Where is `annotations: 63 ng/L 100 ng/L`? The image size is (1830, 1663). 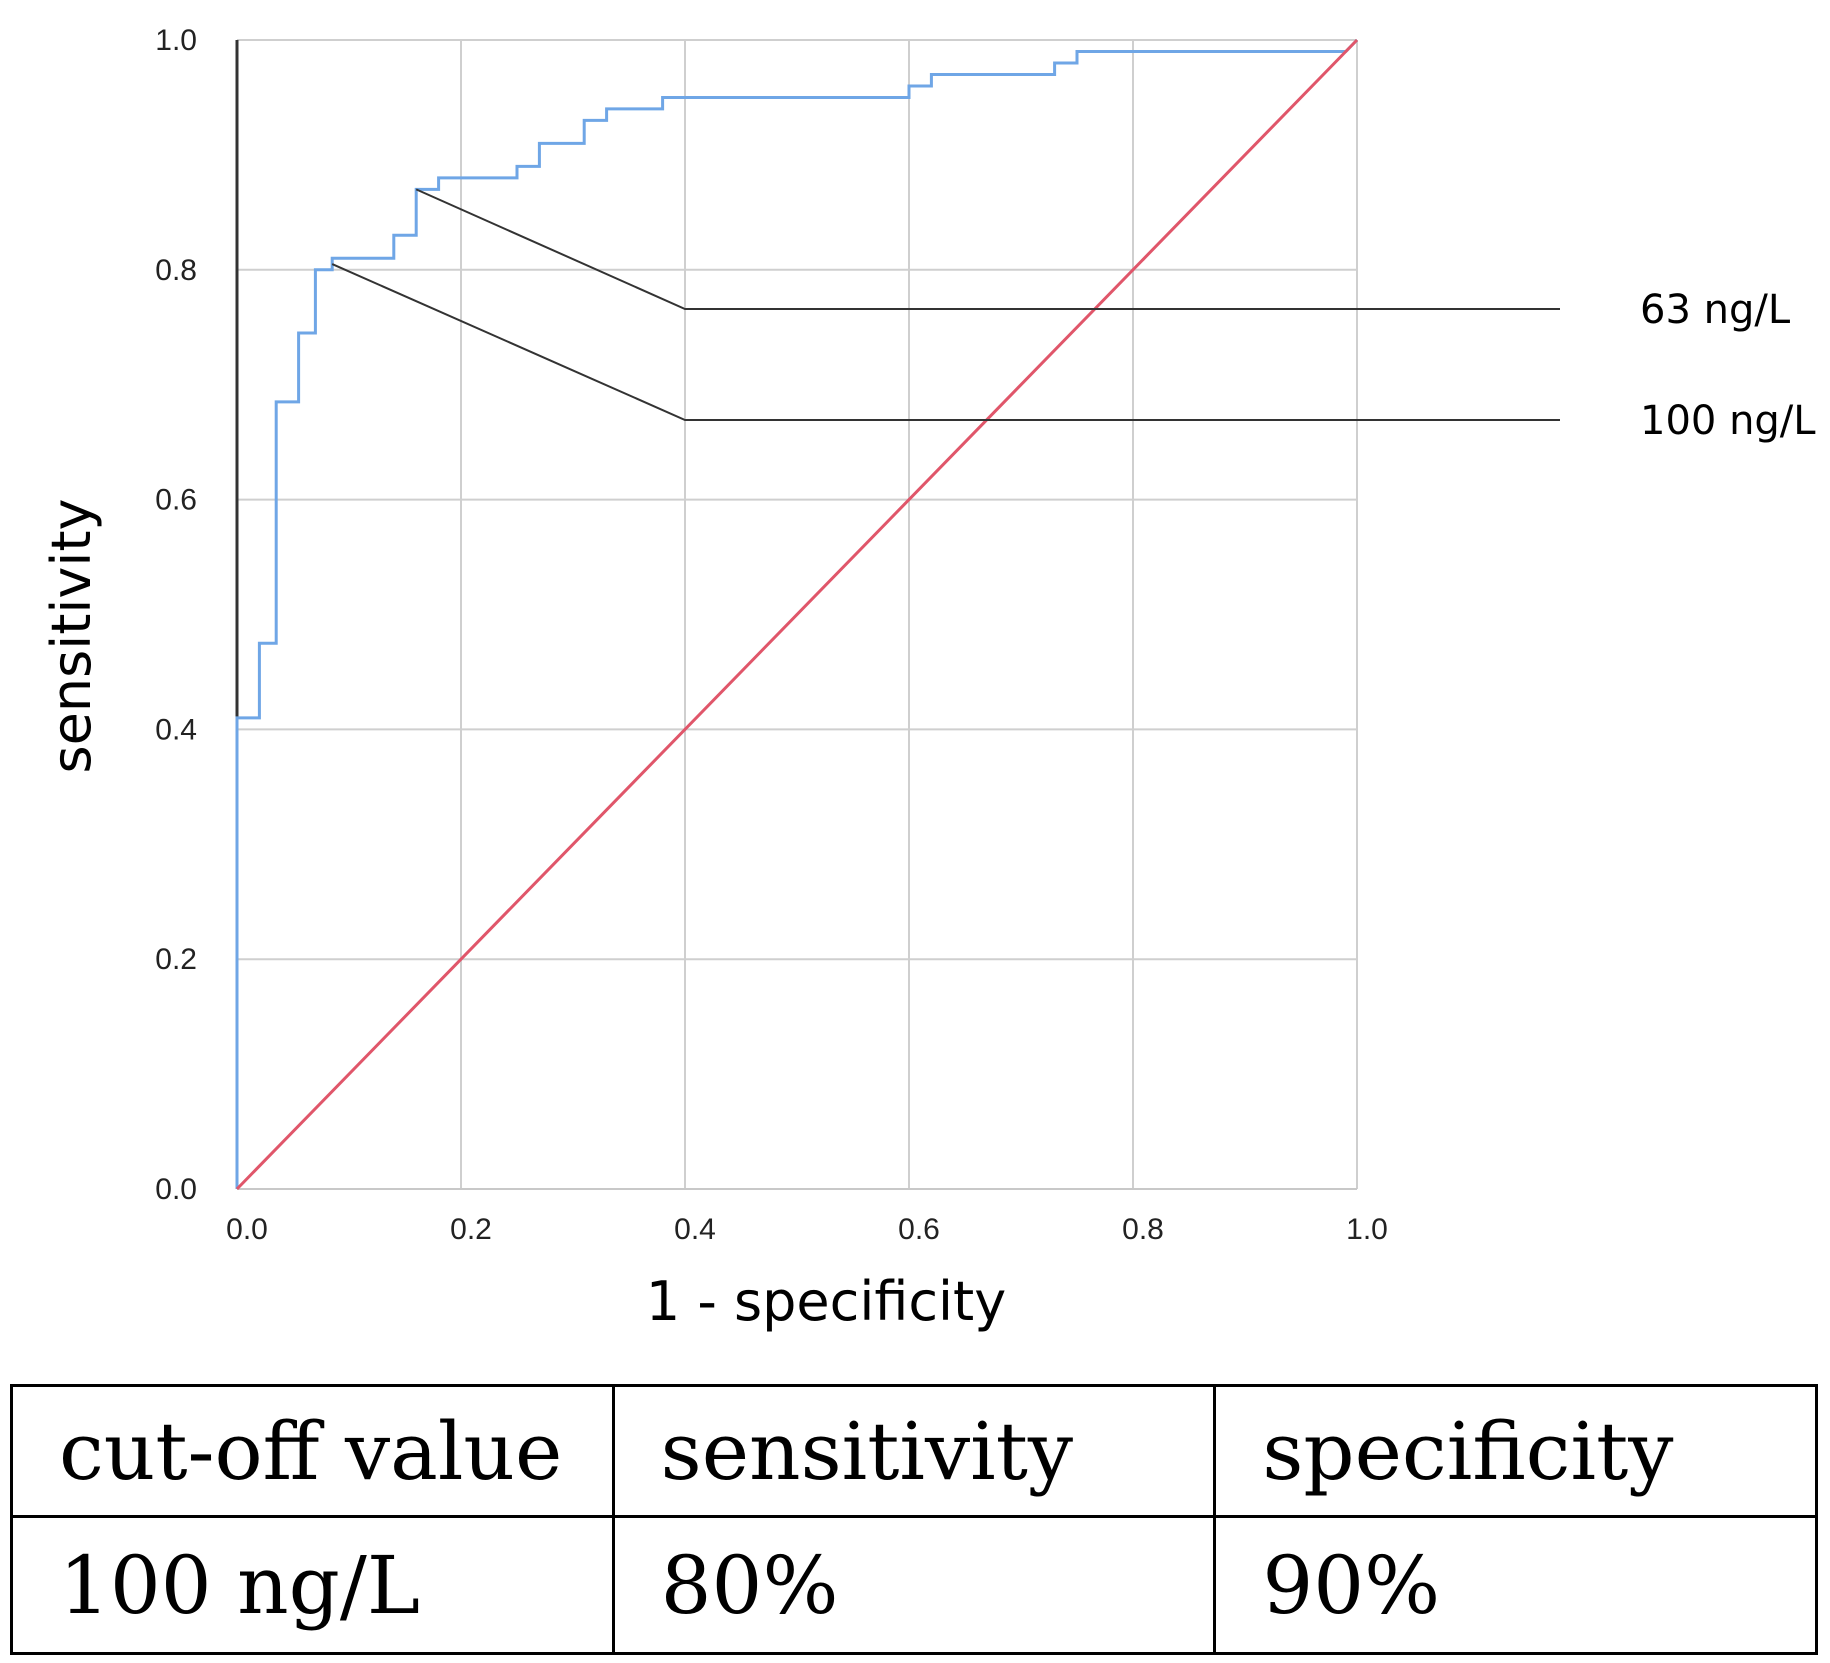 annotations: 63 ng/L 100 ng/L is located at coordinates (1073, 316).